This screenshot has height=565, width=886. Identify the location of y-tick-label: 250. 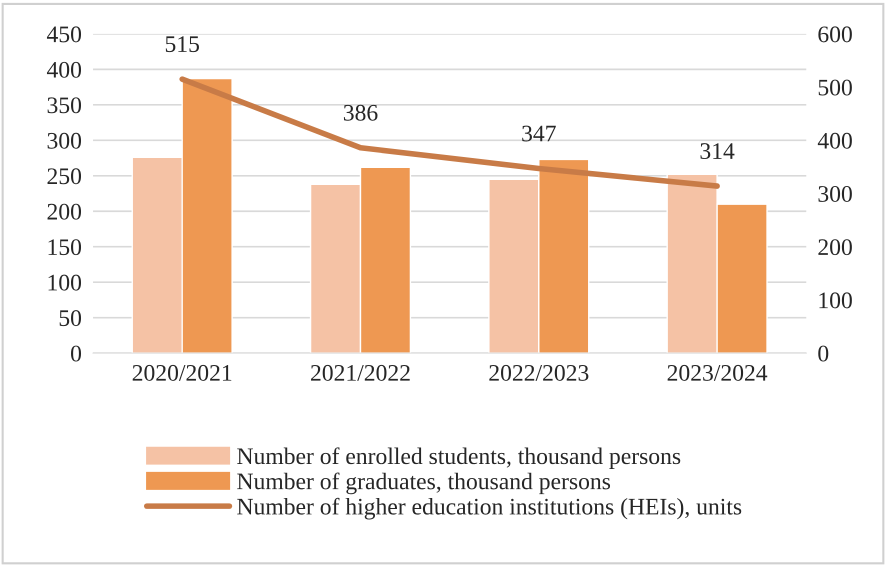
(65, 176).